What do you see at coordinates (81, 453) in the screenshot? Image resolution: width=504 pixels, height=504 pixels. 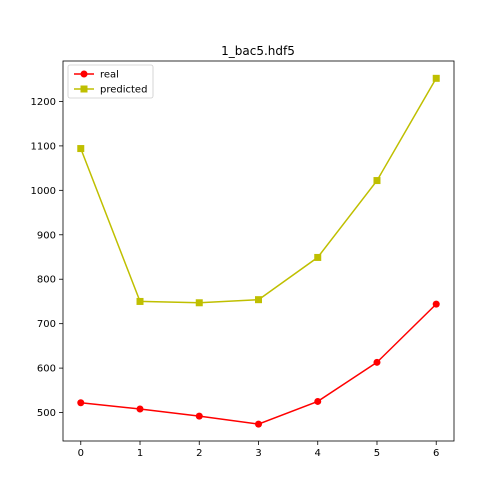 I see `x-tick-label-0: 0` at bounding box center [81, 453].